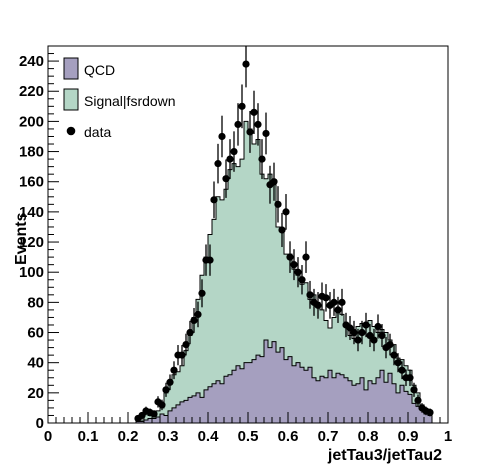 Image resolution: width=498 pixels, height=471 pixels. Describe the element at coordinates (39, 238) in the screenshot. I see `y-axis: 0 20 40 60 80 100 120 140 160 180 200 220 240` at that location.